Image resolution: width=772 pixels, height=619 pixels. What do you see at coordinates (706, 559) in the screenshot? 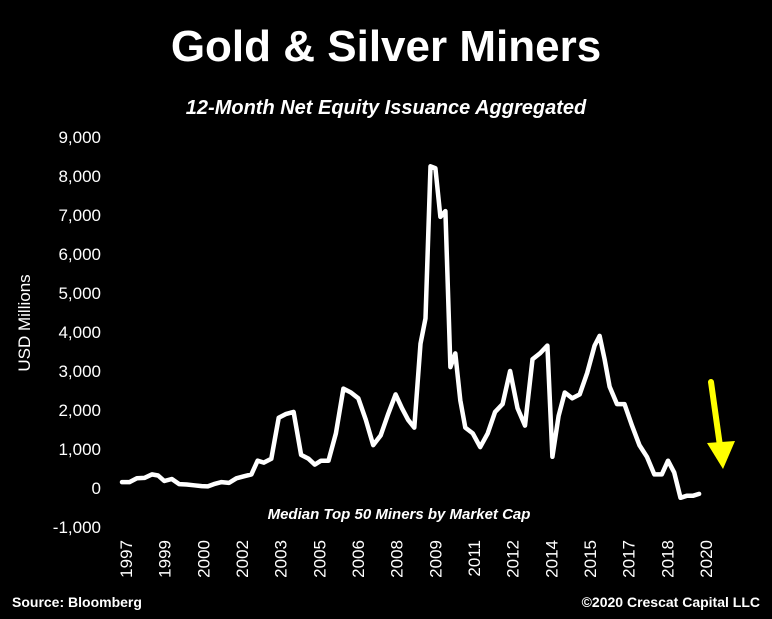
I see `x-tick-label: 2020` at bounding box center [706, 559].